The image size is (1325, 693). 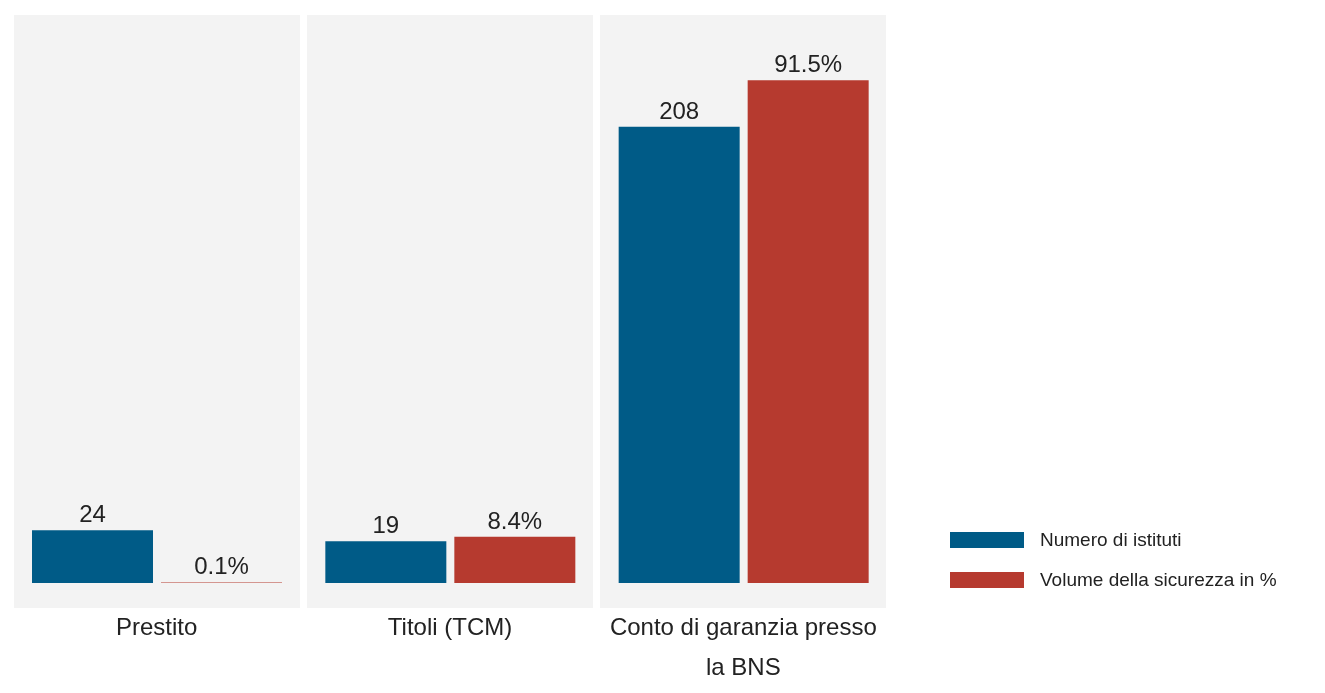 I want to click on data-label: 24, so click(x=92, y=514).